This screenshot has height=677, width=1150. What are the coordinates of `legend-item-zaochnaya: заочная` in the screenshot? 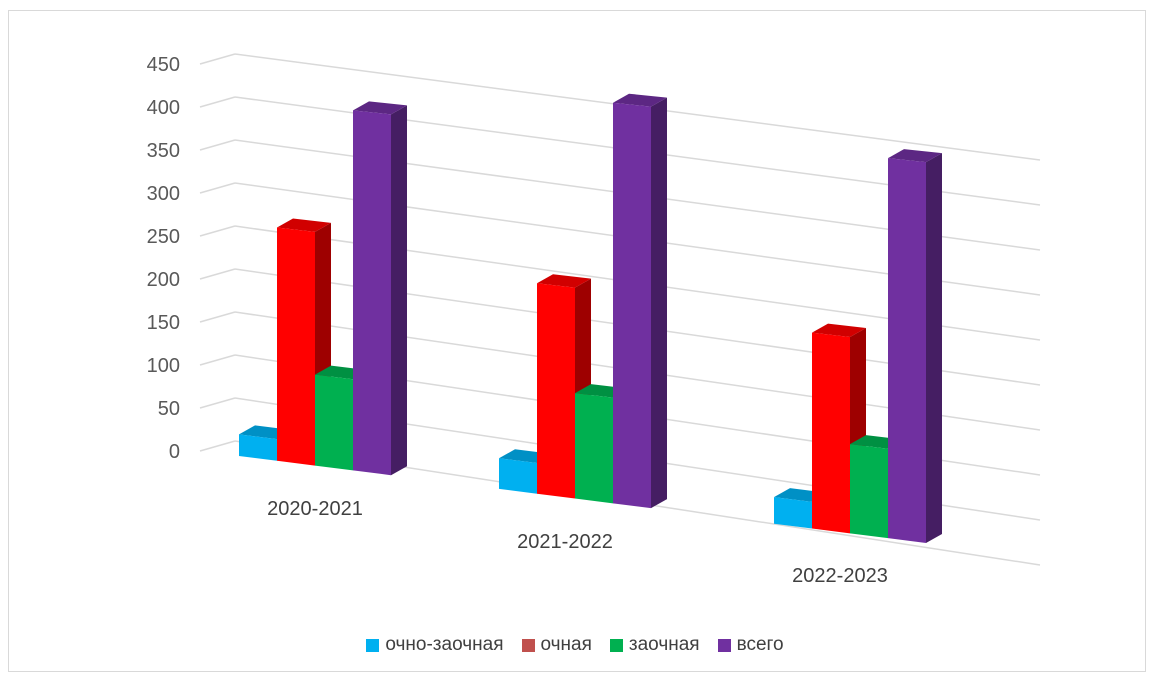 It's located at (654, 645).